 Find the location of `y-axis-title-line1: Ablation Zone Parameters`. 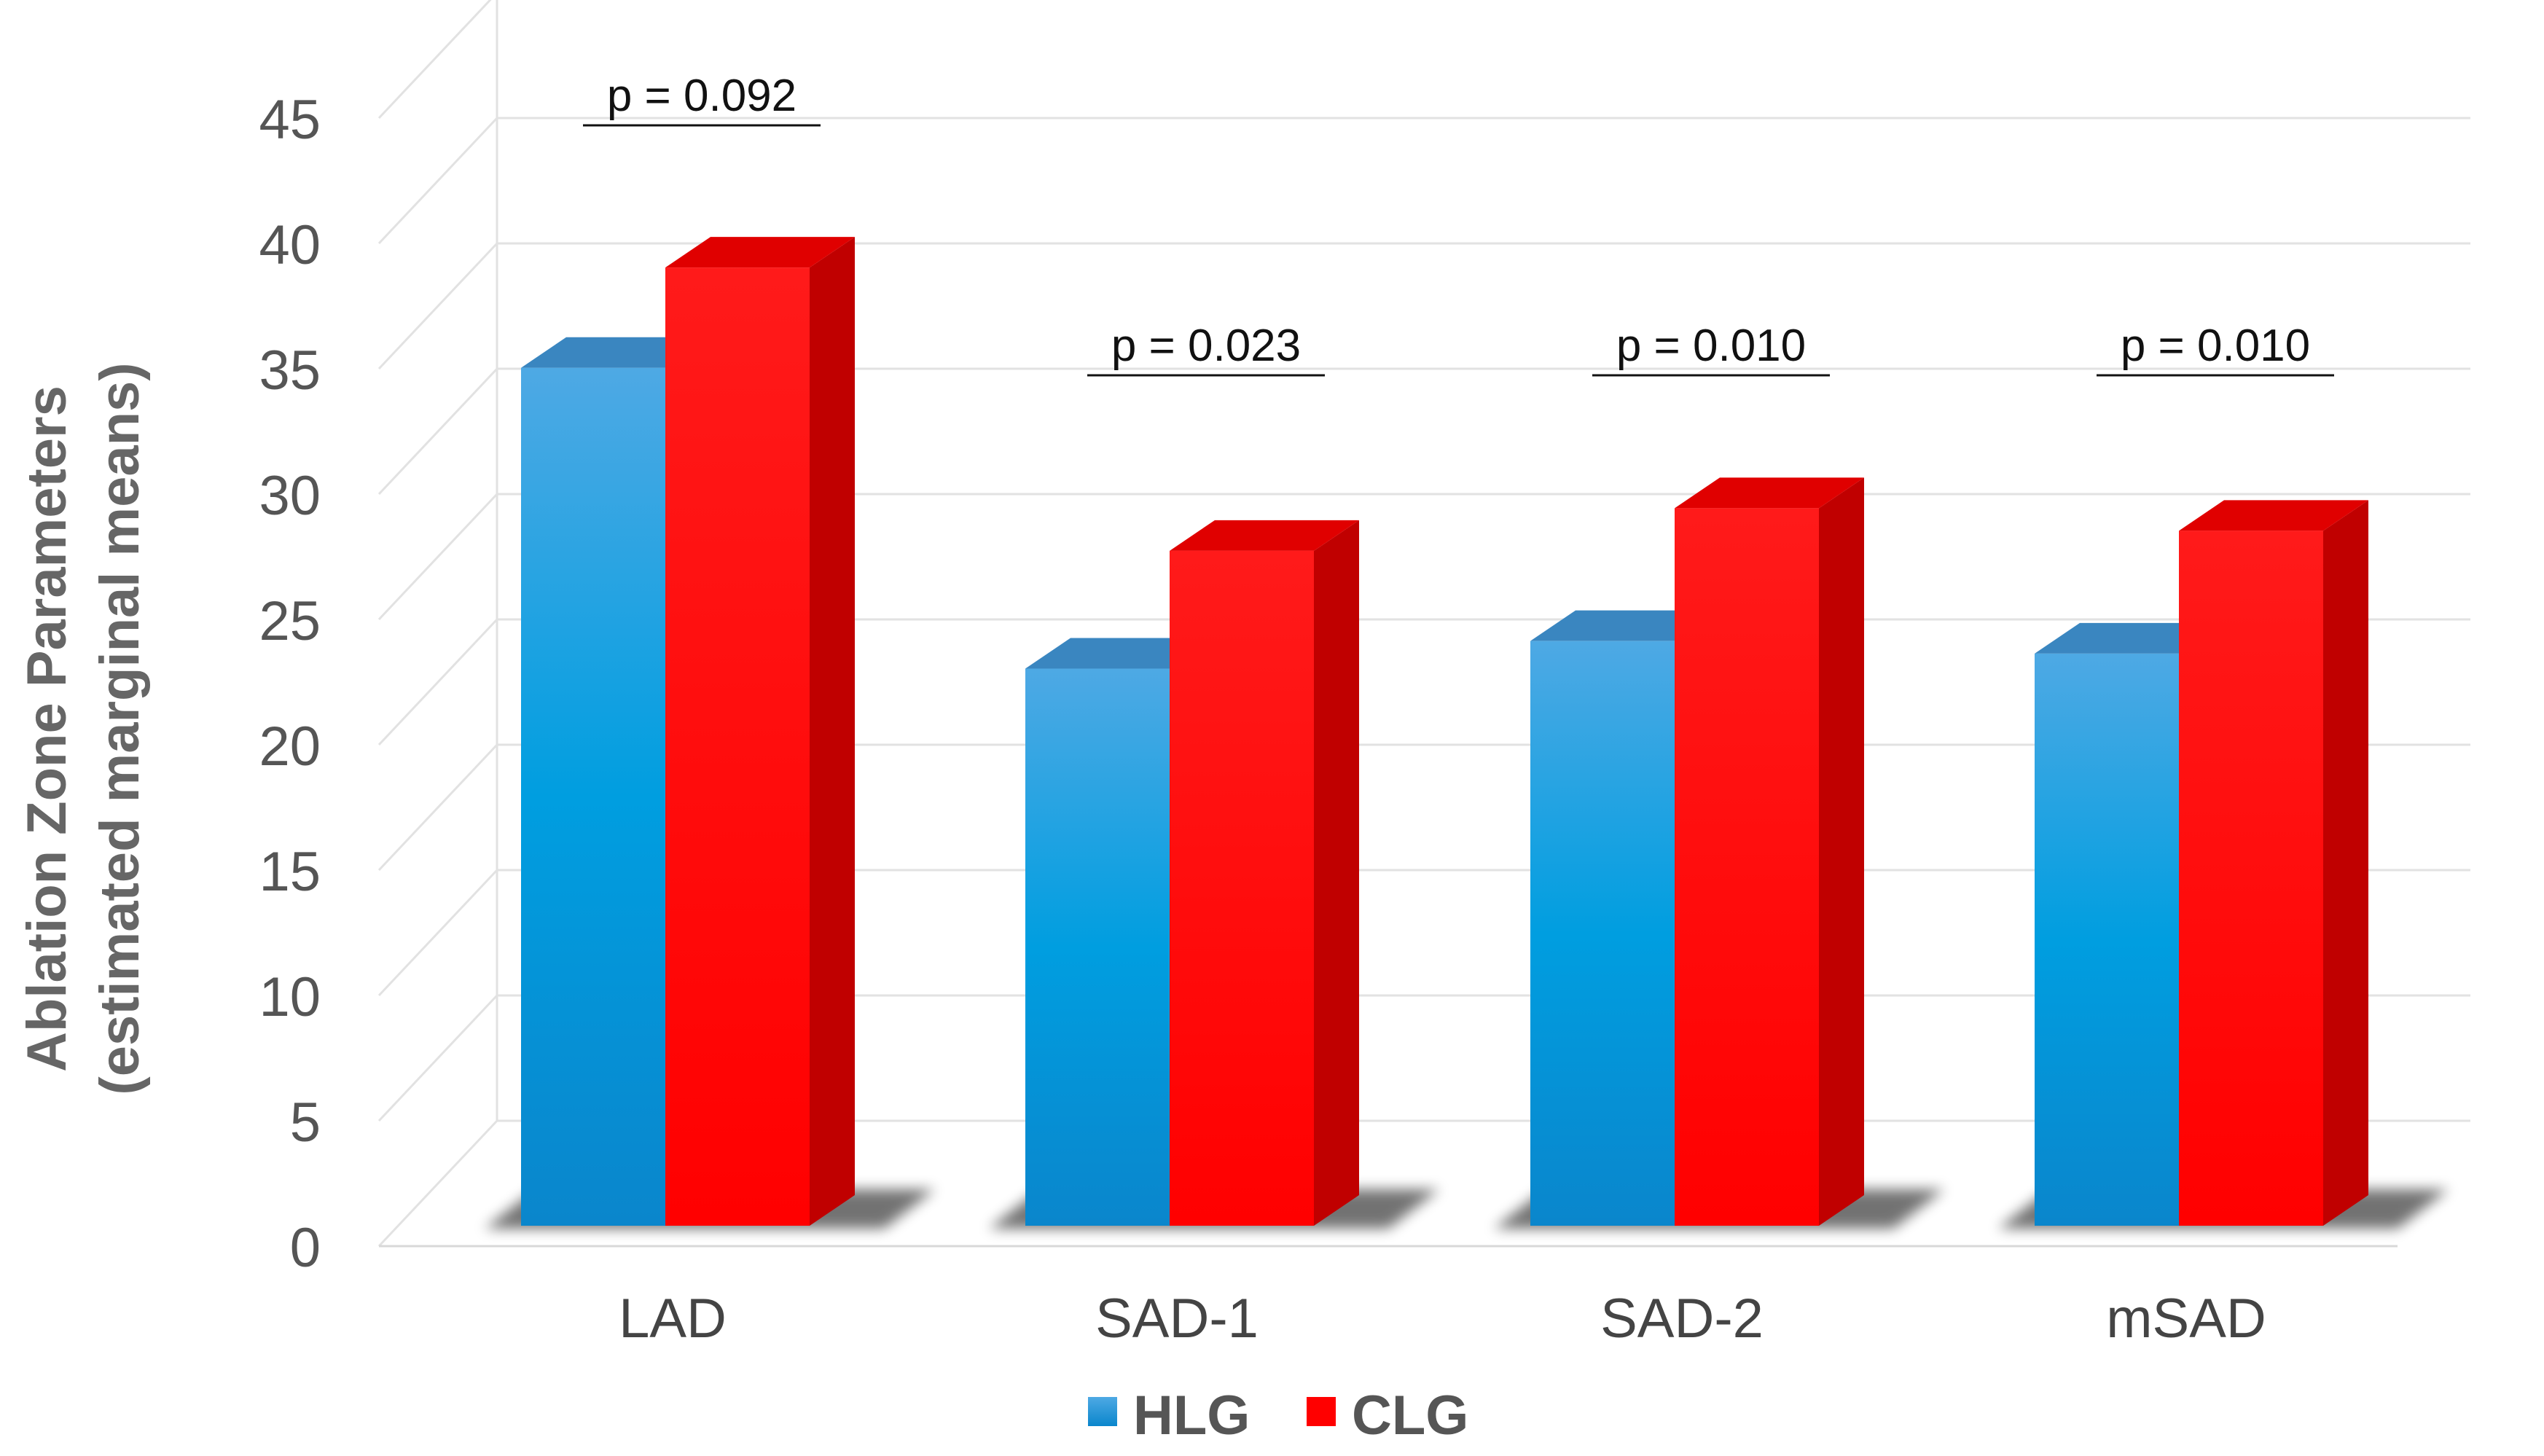

y-axis-title-line1: Ablation Zone Parameters is located at coordinates (47, 728).